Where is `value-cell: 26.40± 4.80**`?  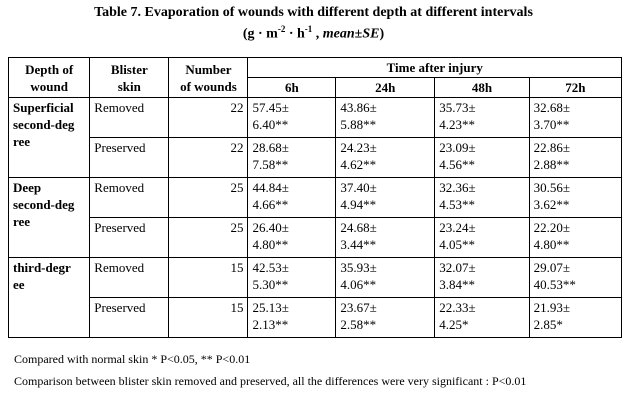
value-cell: 26.40± 4.80** is located at coordinates (292, 237).